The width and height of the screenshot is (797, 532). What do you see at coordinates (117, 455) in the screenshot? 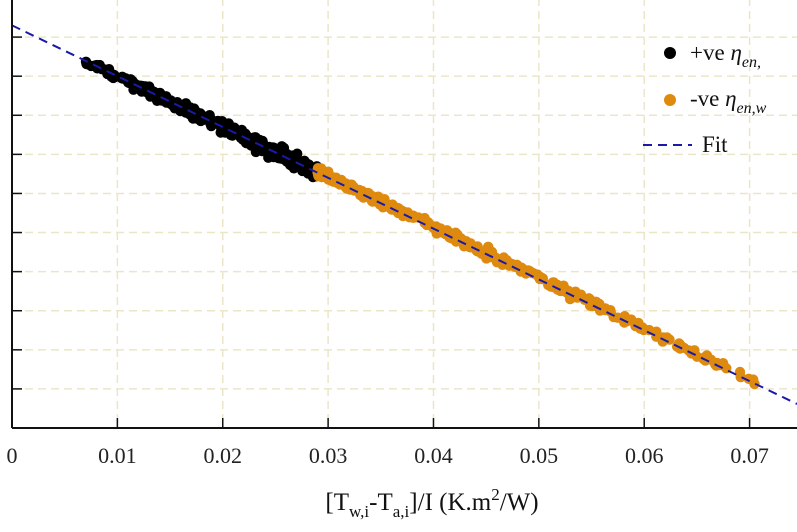
I see `x-tick-label-1: 0.01` at bounding box center [117, 455].